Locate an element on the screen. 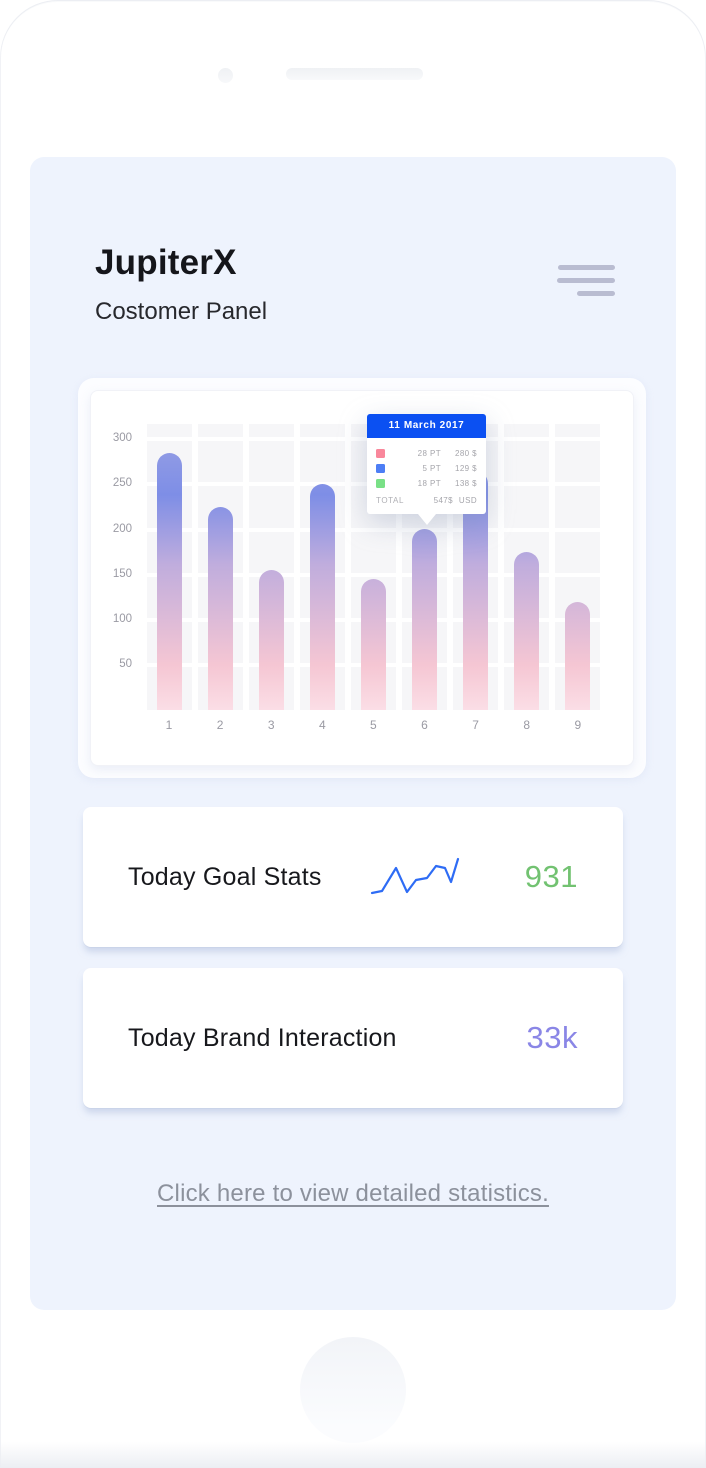  x-axis-label: 4 is located at coordinates (322, 725).